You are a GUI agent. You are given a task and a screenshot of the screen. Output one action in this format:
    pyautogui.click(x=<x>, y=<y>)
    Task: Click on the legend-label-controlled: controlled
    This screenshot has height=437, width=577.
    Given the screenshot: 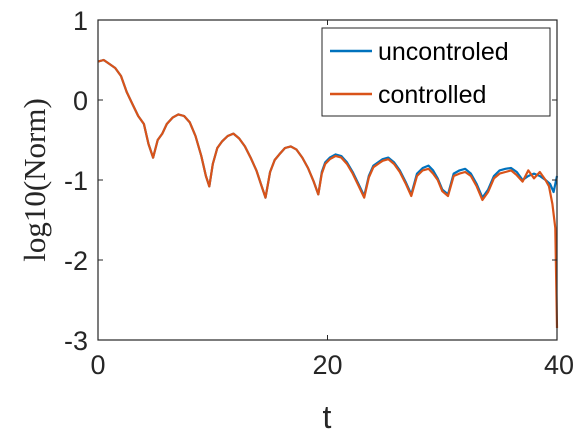 What is the action you would take?
    pyautogui.click(x=432, y=95)
    